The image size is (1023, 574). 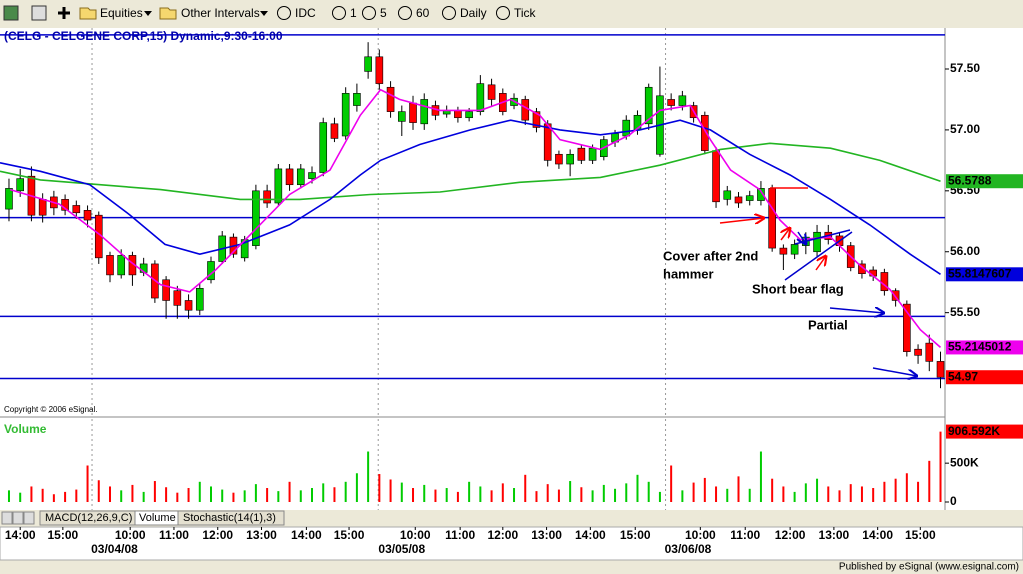 What do you see at coordinates (25, 429) in the screenshot?
I see `volume-title: Volume` at bounding box center [25, 429].